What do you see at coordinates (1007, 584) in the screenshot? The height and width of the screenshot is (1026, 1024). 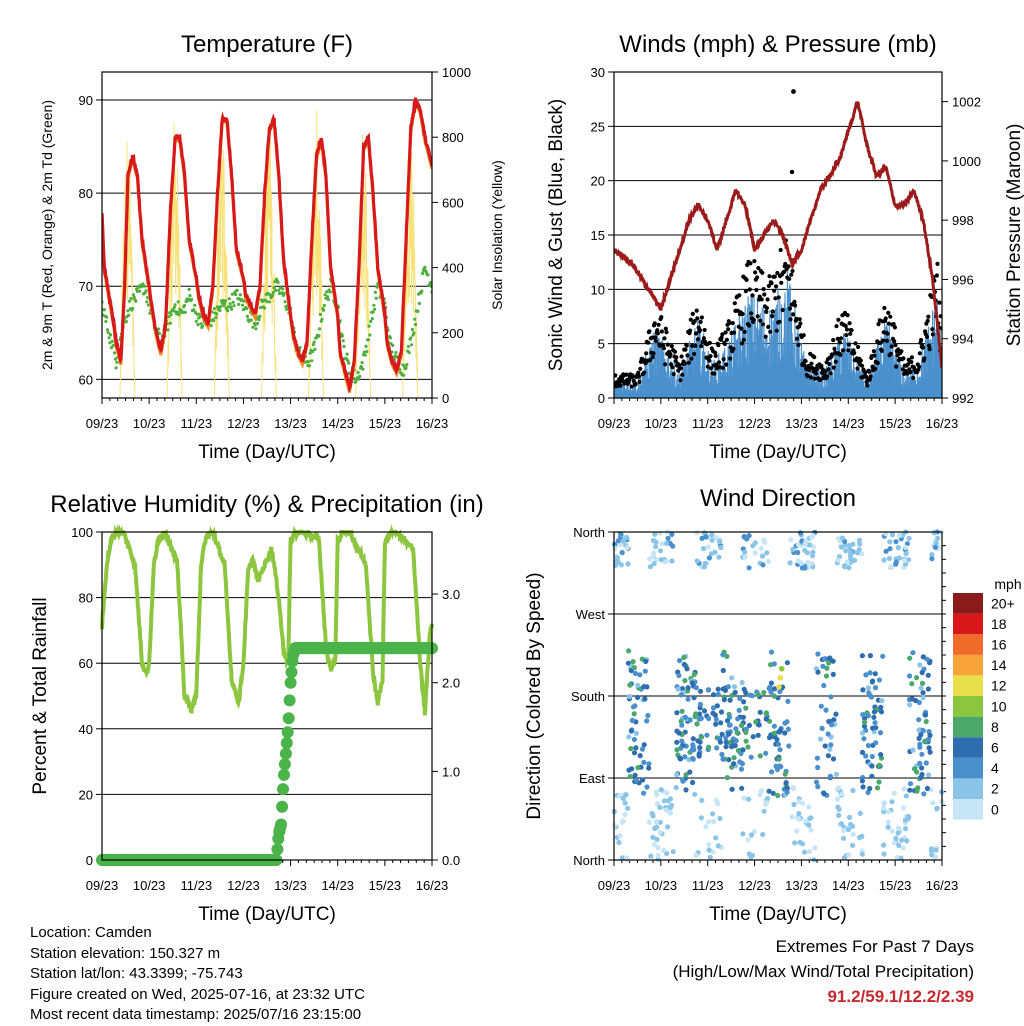 I see `legend-title: mph` at bounding box center [1007, 584].